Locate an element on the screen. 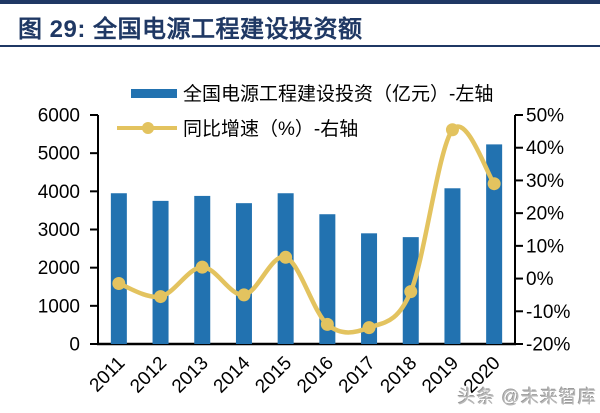  legend-bar-swatch is located at coordinates (154, 93).